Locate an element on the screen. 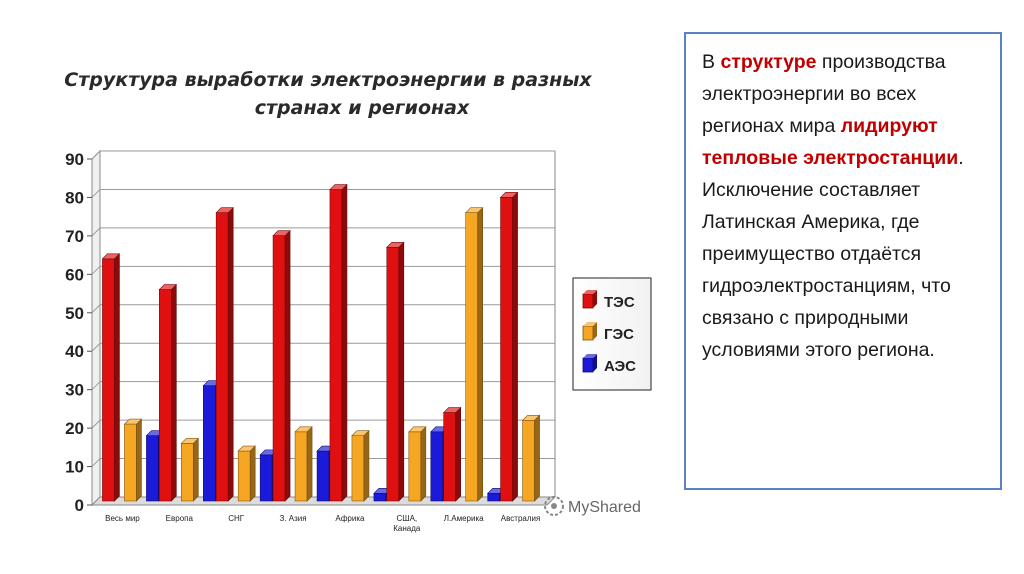 The width and height of the screenshot is (1024, 574). x-tick-label: З. Азия is located at coordinates (293, 518).